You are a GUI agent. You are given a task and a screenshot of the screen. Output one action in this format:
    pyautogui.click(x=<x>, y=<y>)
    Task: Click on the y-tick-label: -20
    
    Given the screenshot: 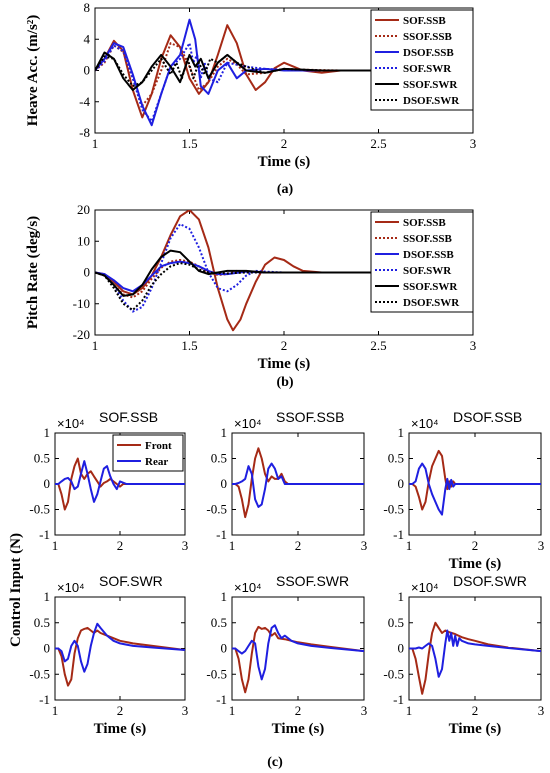 What is the action you would take?
    pyautogui.click(x=81, y=334)
    